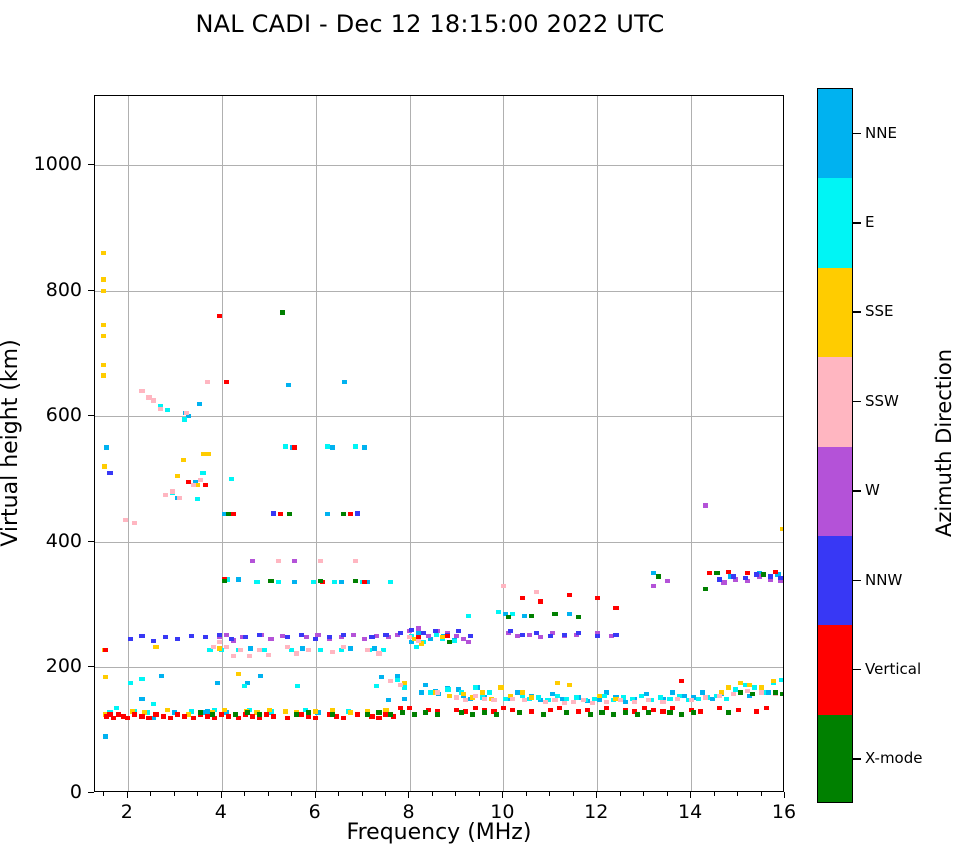 This screenshot has height=857, width=958. I want to click on gridline-y, so click(439, 668).